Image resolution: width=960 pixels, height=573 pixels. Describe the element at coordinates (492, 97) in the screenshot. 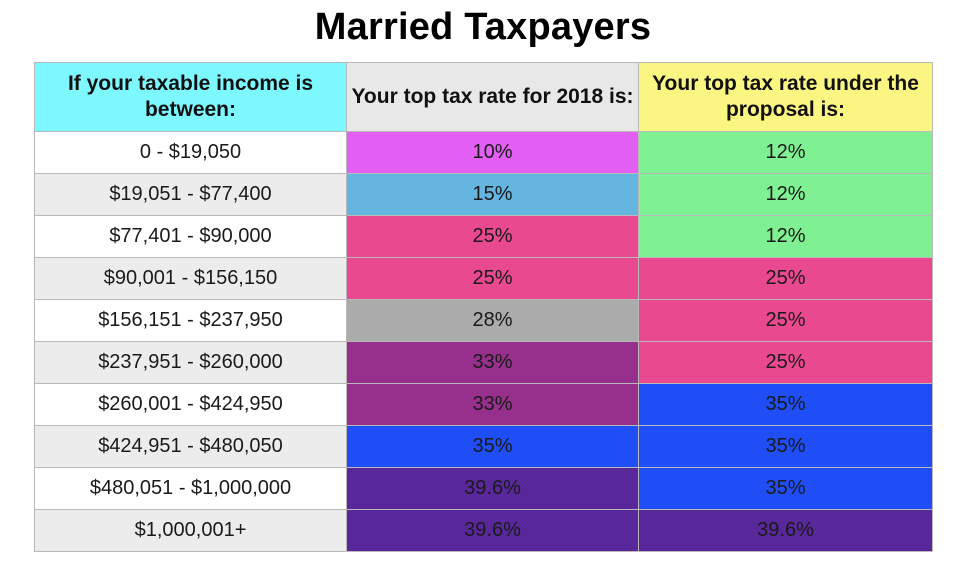

I see `rate-2018-header: Your top tax rate for 2018 is:` at that location.